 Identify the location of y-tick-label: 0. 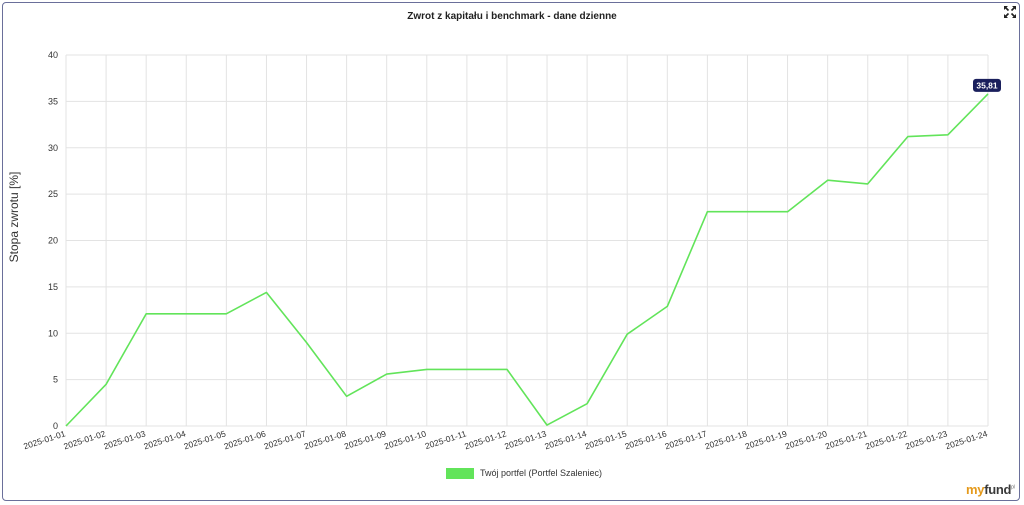
(55, 426).